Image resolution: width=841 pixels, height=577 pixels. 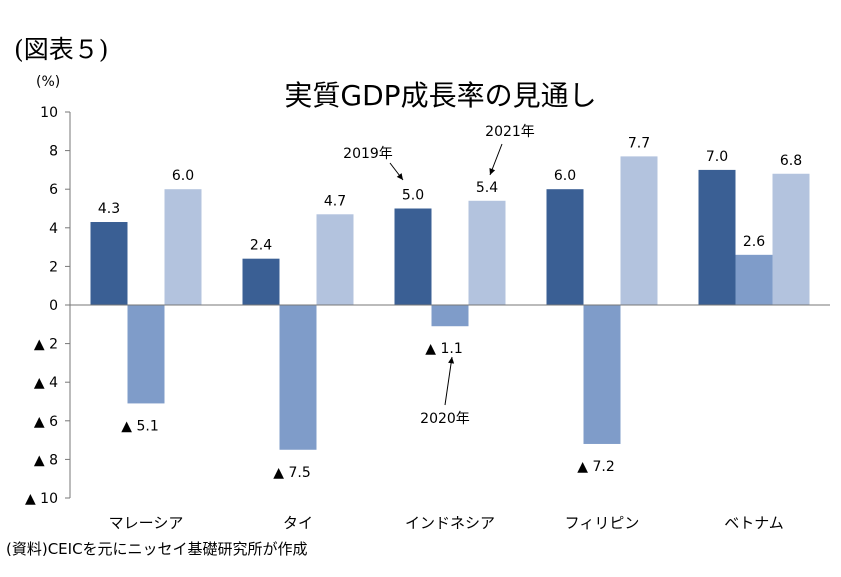 What do you see at coordinates (157, 549) in the screenshot?
I see `source-note: (資料)CEICを元にニッセイ基礎研究所が作成` at bounding box center [157, 549].